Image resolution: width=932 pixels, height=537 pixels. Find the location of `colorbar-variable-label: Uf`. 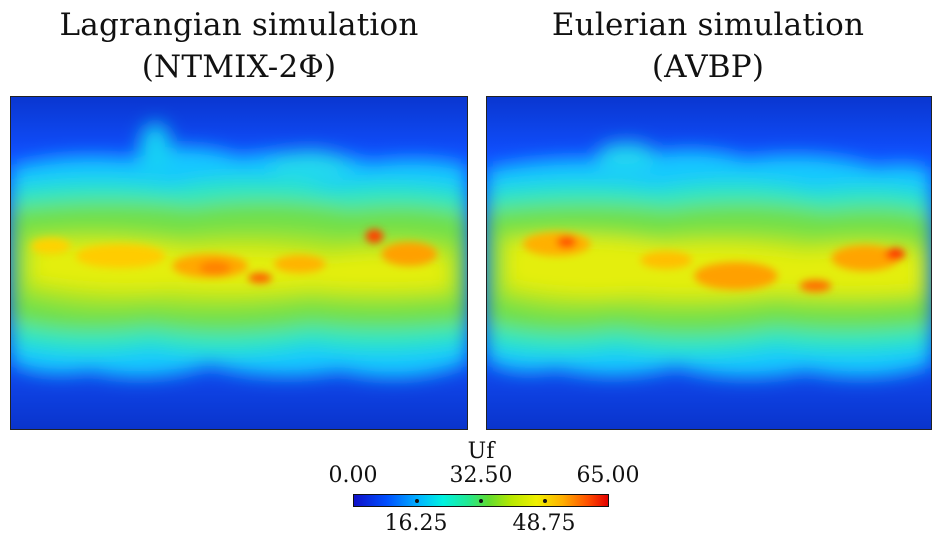

colorbar-variable-label: Uf is located at coordinates (481, 451).